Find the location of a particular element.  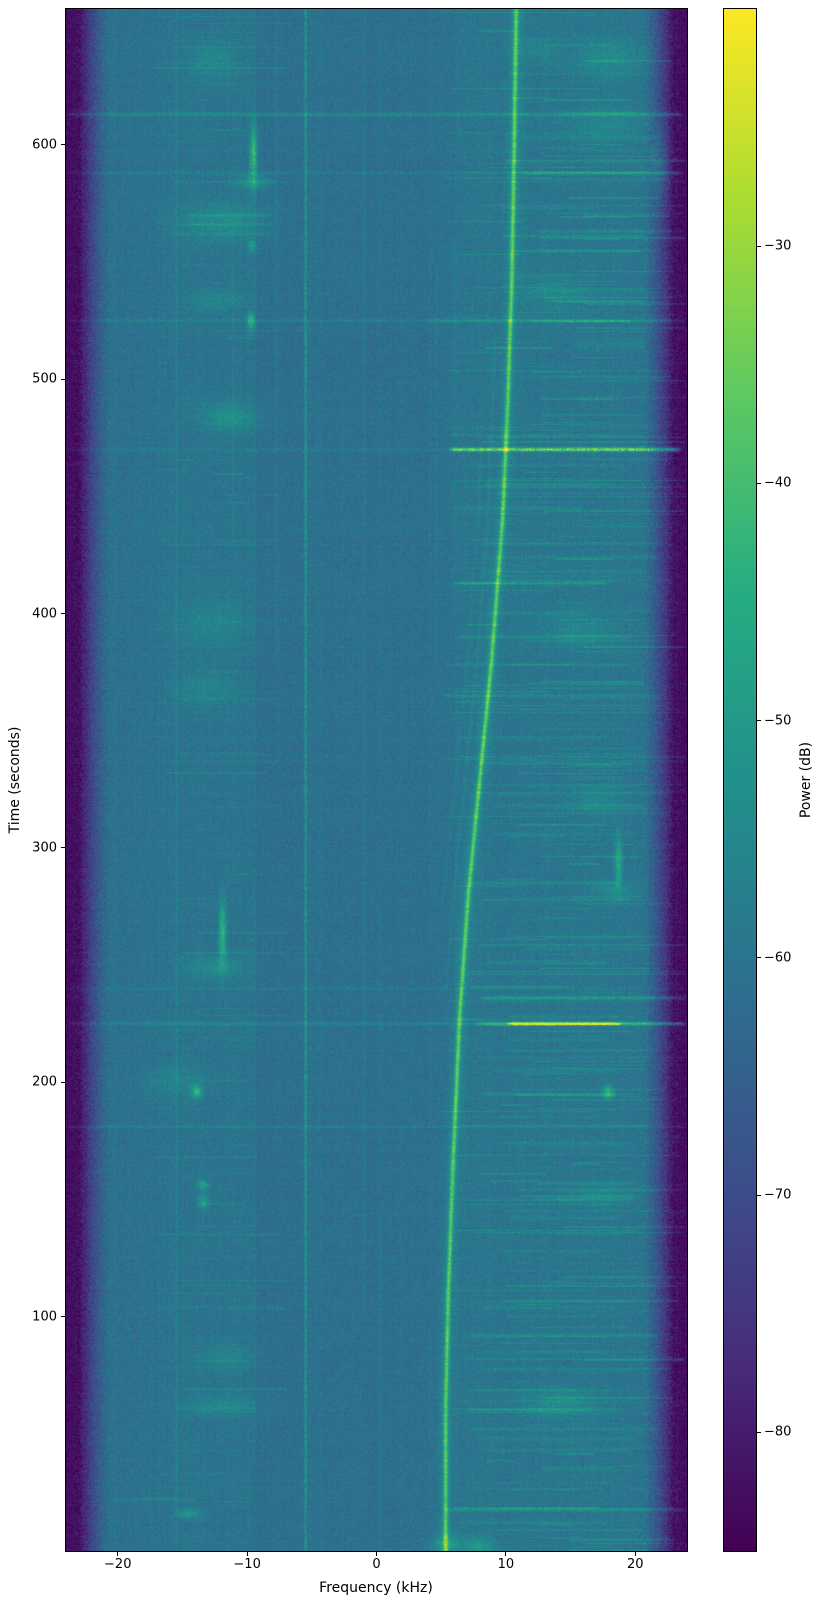

y-tick-300-label: 300 is located at coordinates (44, 848).